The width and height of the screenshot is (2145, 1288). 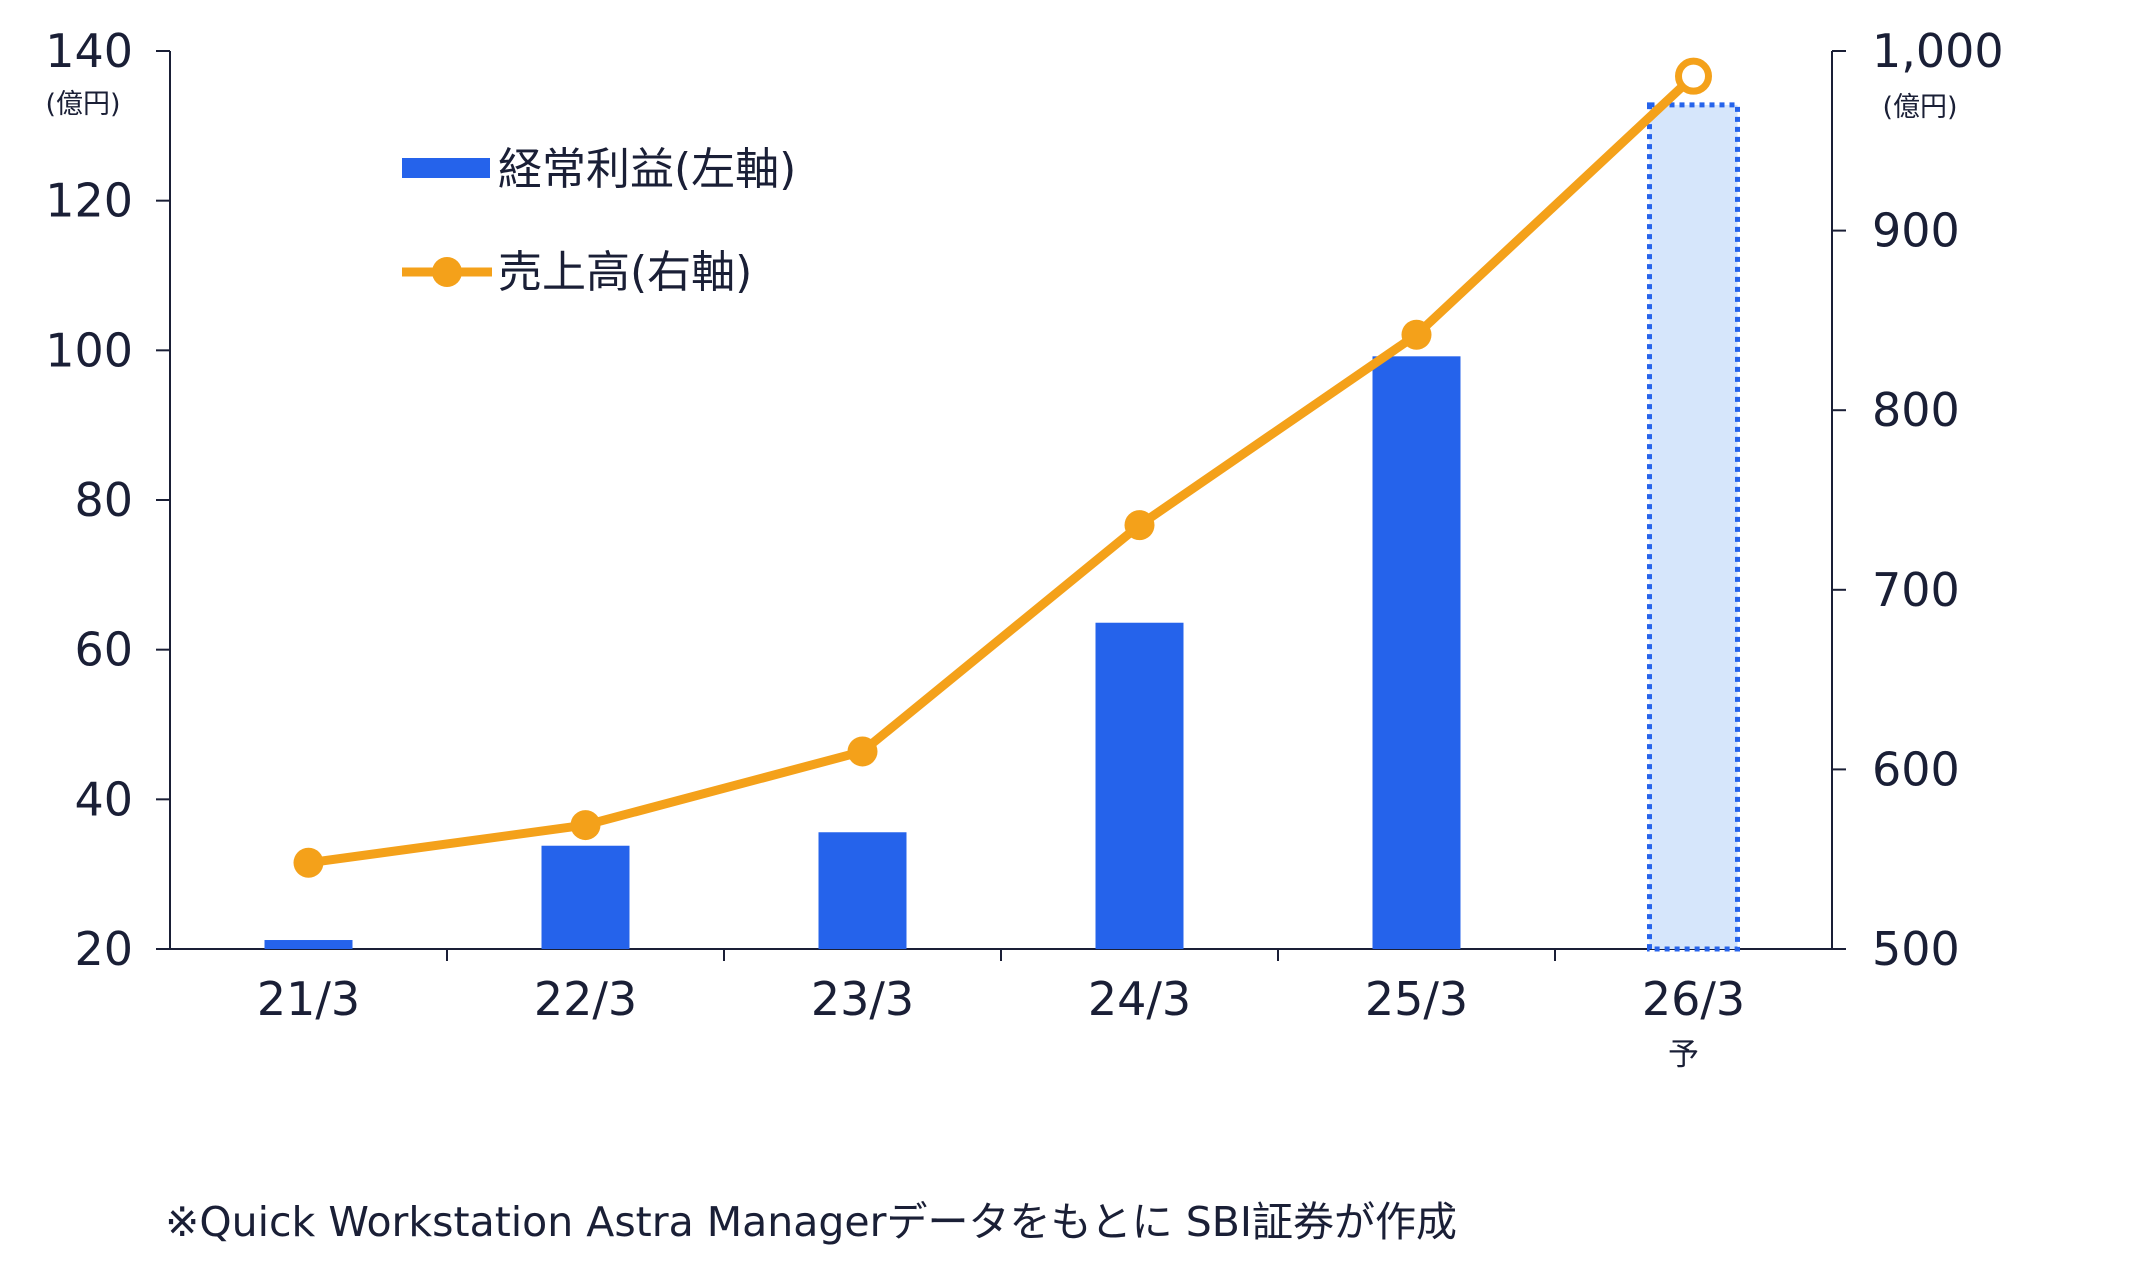 What do you see at coordinates (89, 201) in the screenshot?
I see `y-left-tick-label: 120` at bounding box center [89, 201].